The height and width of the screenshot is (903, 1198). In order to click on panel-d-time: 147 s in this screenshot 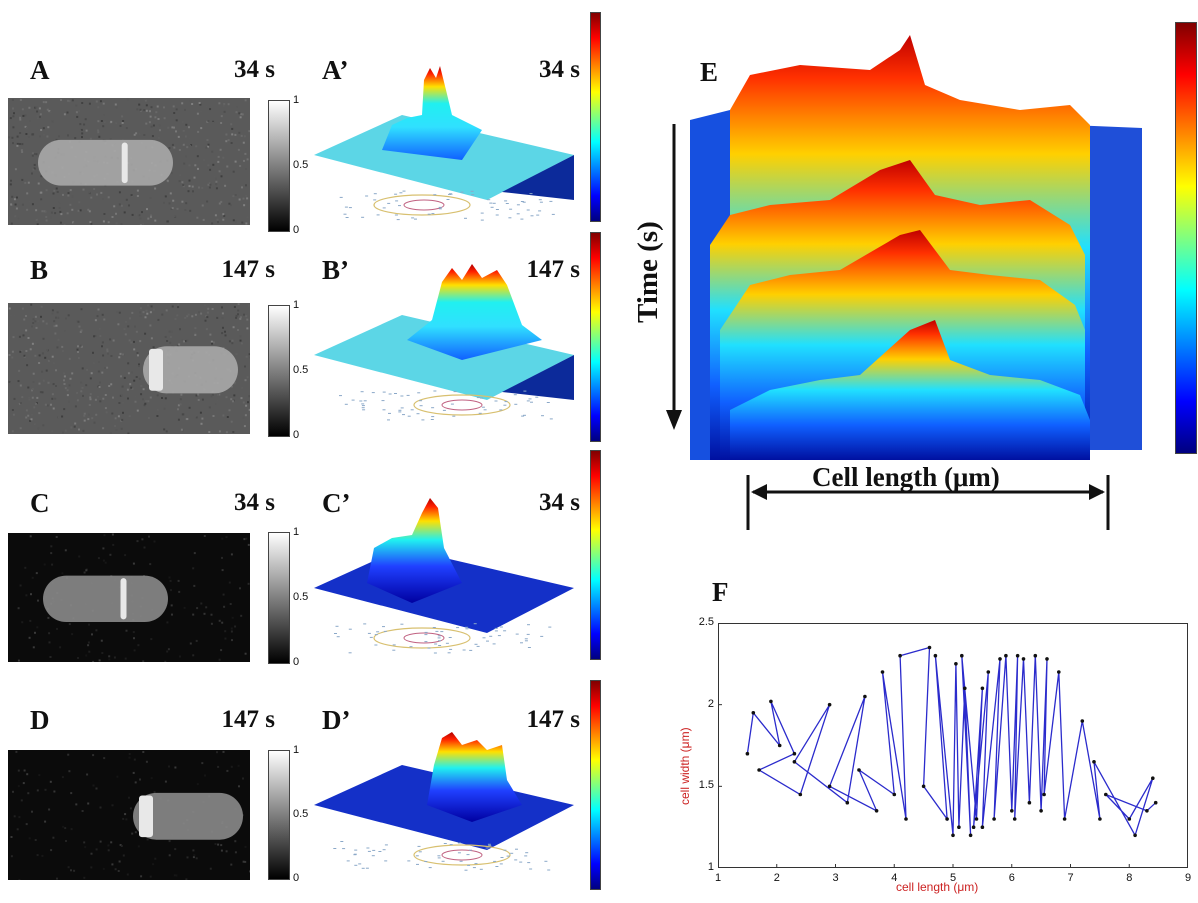, I will do `click(248, 719)`.